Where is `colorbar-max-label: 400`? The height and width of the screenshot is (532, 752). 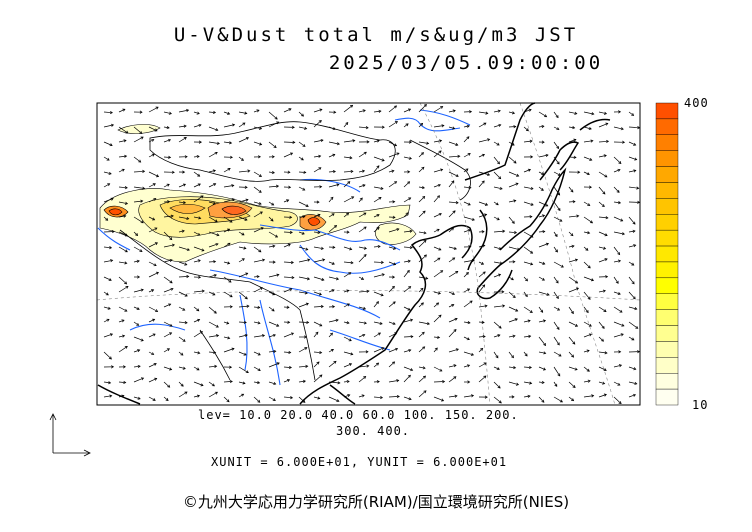 colorbar-max-label: 400 is located at coordinates (696, 103).